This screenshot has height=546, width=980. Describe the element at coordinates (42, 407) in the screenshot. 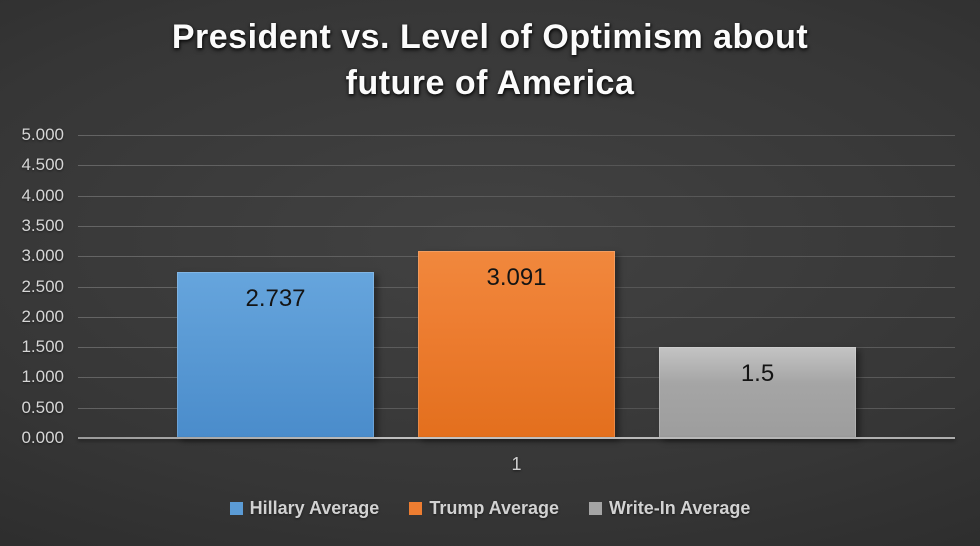

I see `y-axis-tick-label: 0.500` at that location.